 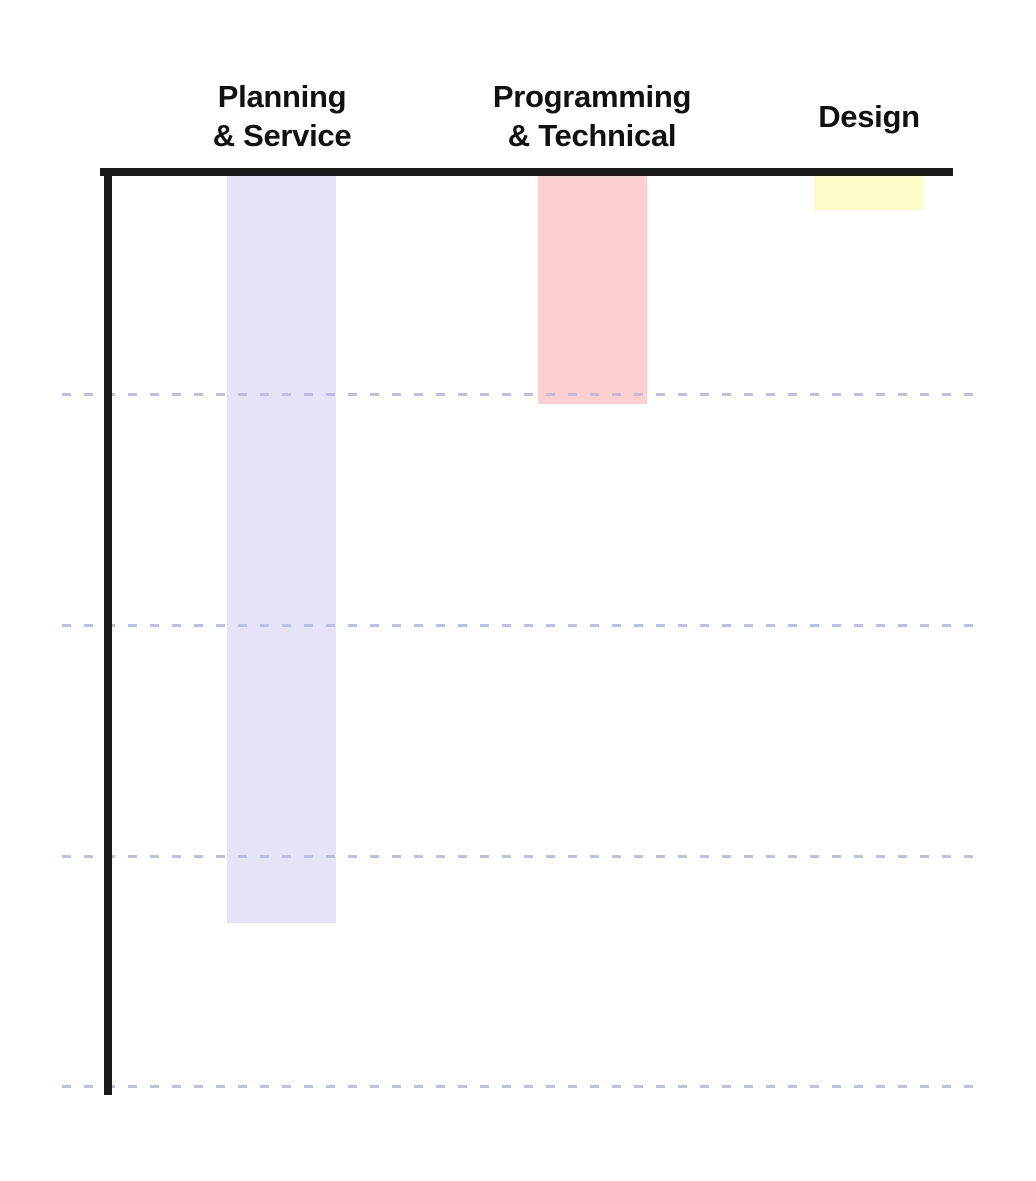 What do you see at coordinates (592, 96) in the screenshot?
I see `column-label-line: Programming` at bounding box center [592, 96].